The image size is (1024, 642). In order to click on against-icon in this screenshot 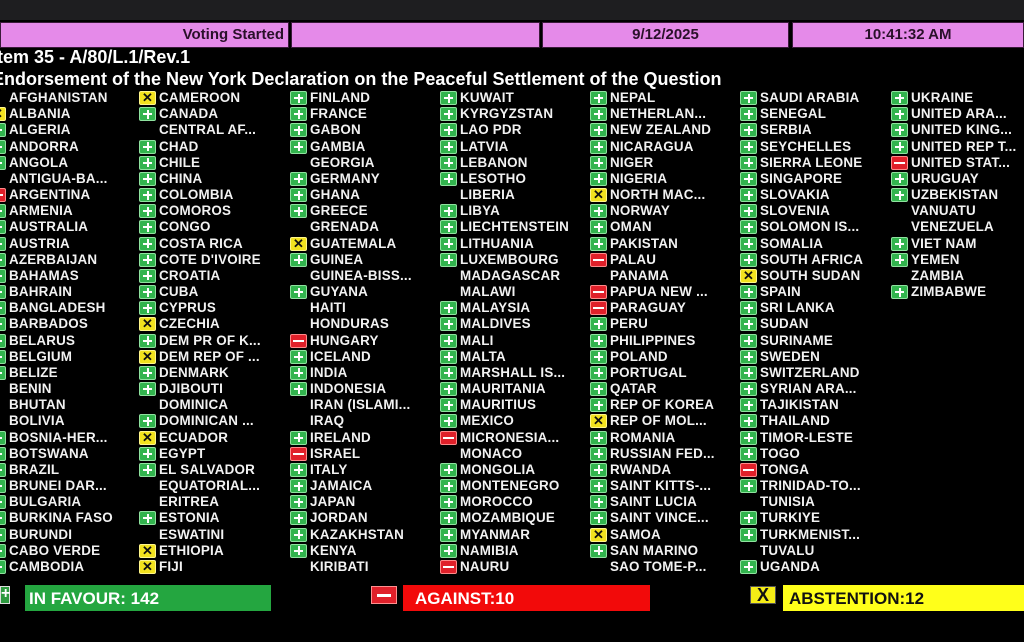, I will do `click(384, 595)`.